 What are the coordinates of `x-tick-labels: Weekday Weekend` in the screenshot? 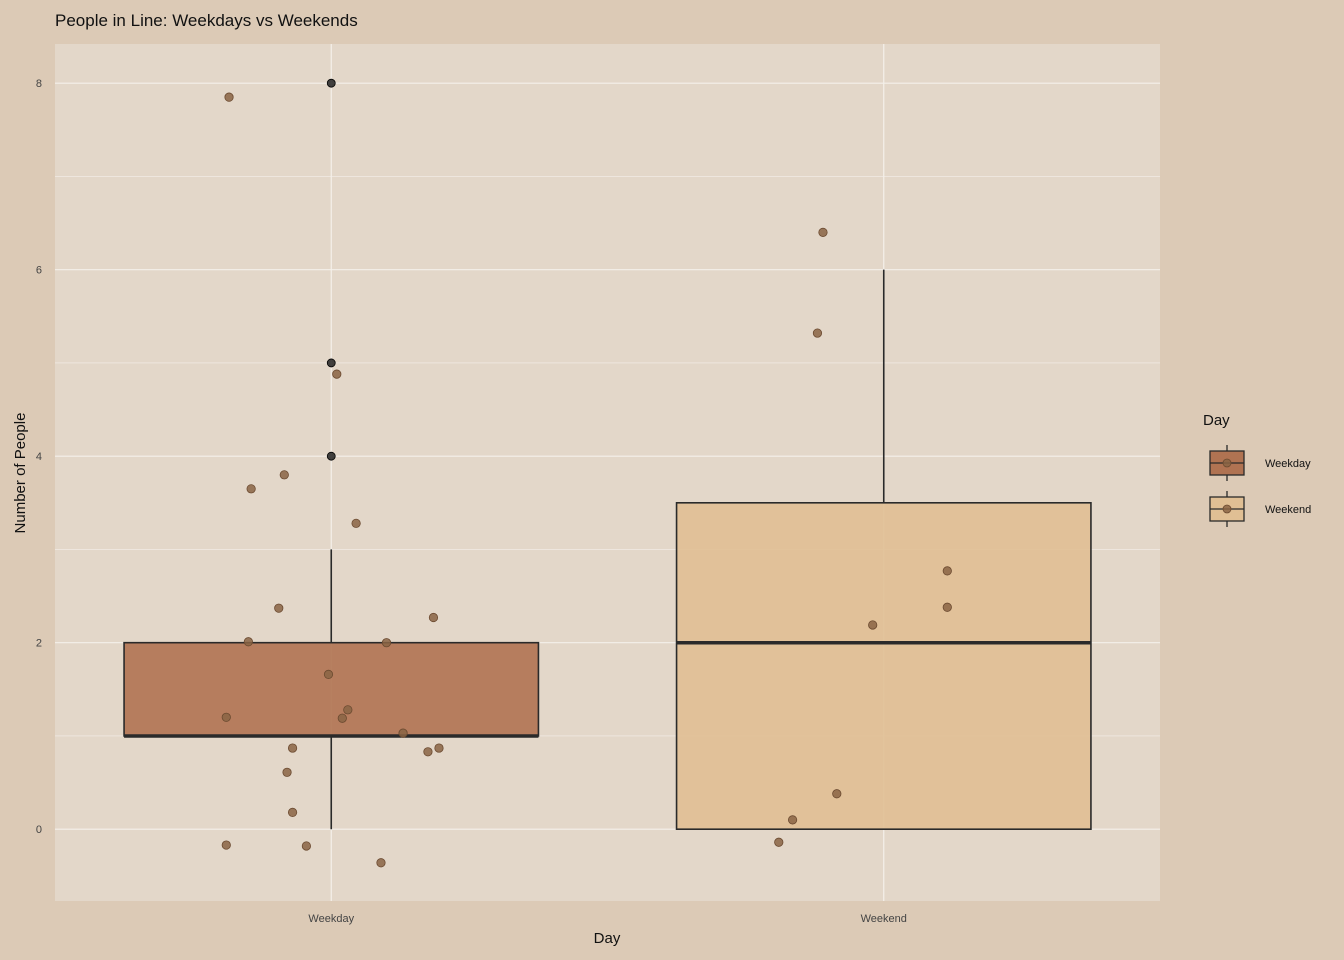 It's located at (607, 919).